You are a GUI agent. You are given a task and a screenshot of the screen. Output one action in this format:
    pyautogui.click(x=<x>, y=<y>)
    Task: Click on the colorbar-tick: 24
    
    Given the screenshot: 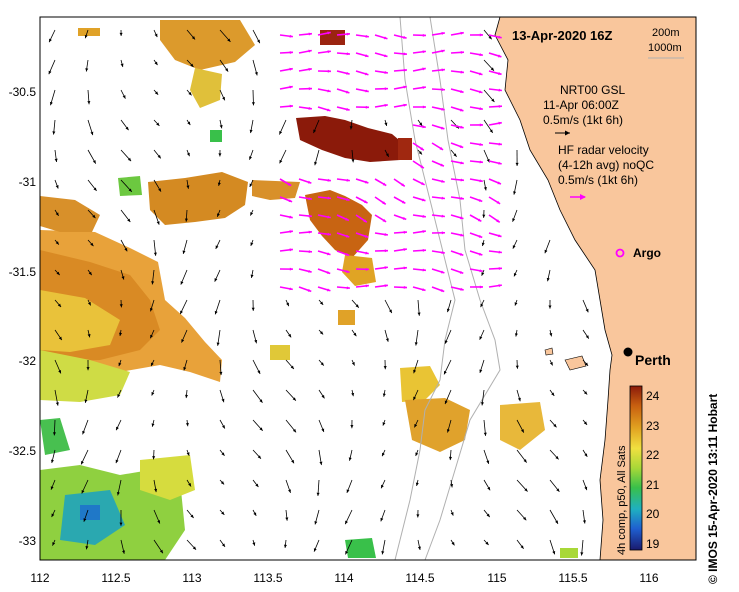 What is the action you would take?
    pyautogui.click(x=653, y=396)
    